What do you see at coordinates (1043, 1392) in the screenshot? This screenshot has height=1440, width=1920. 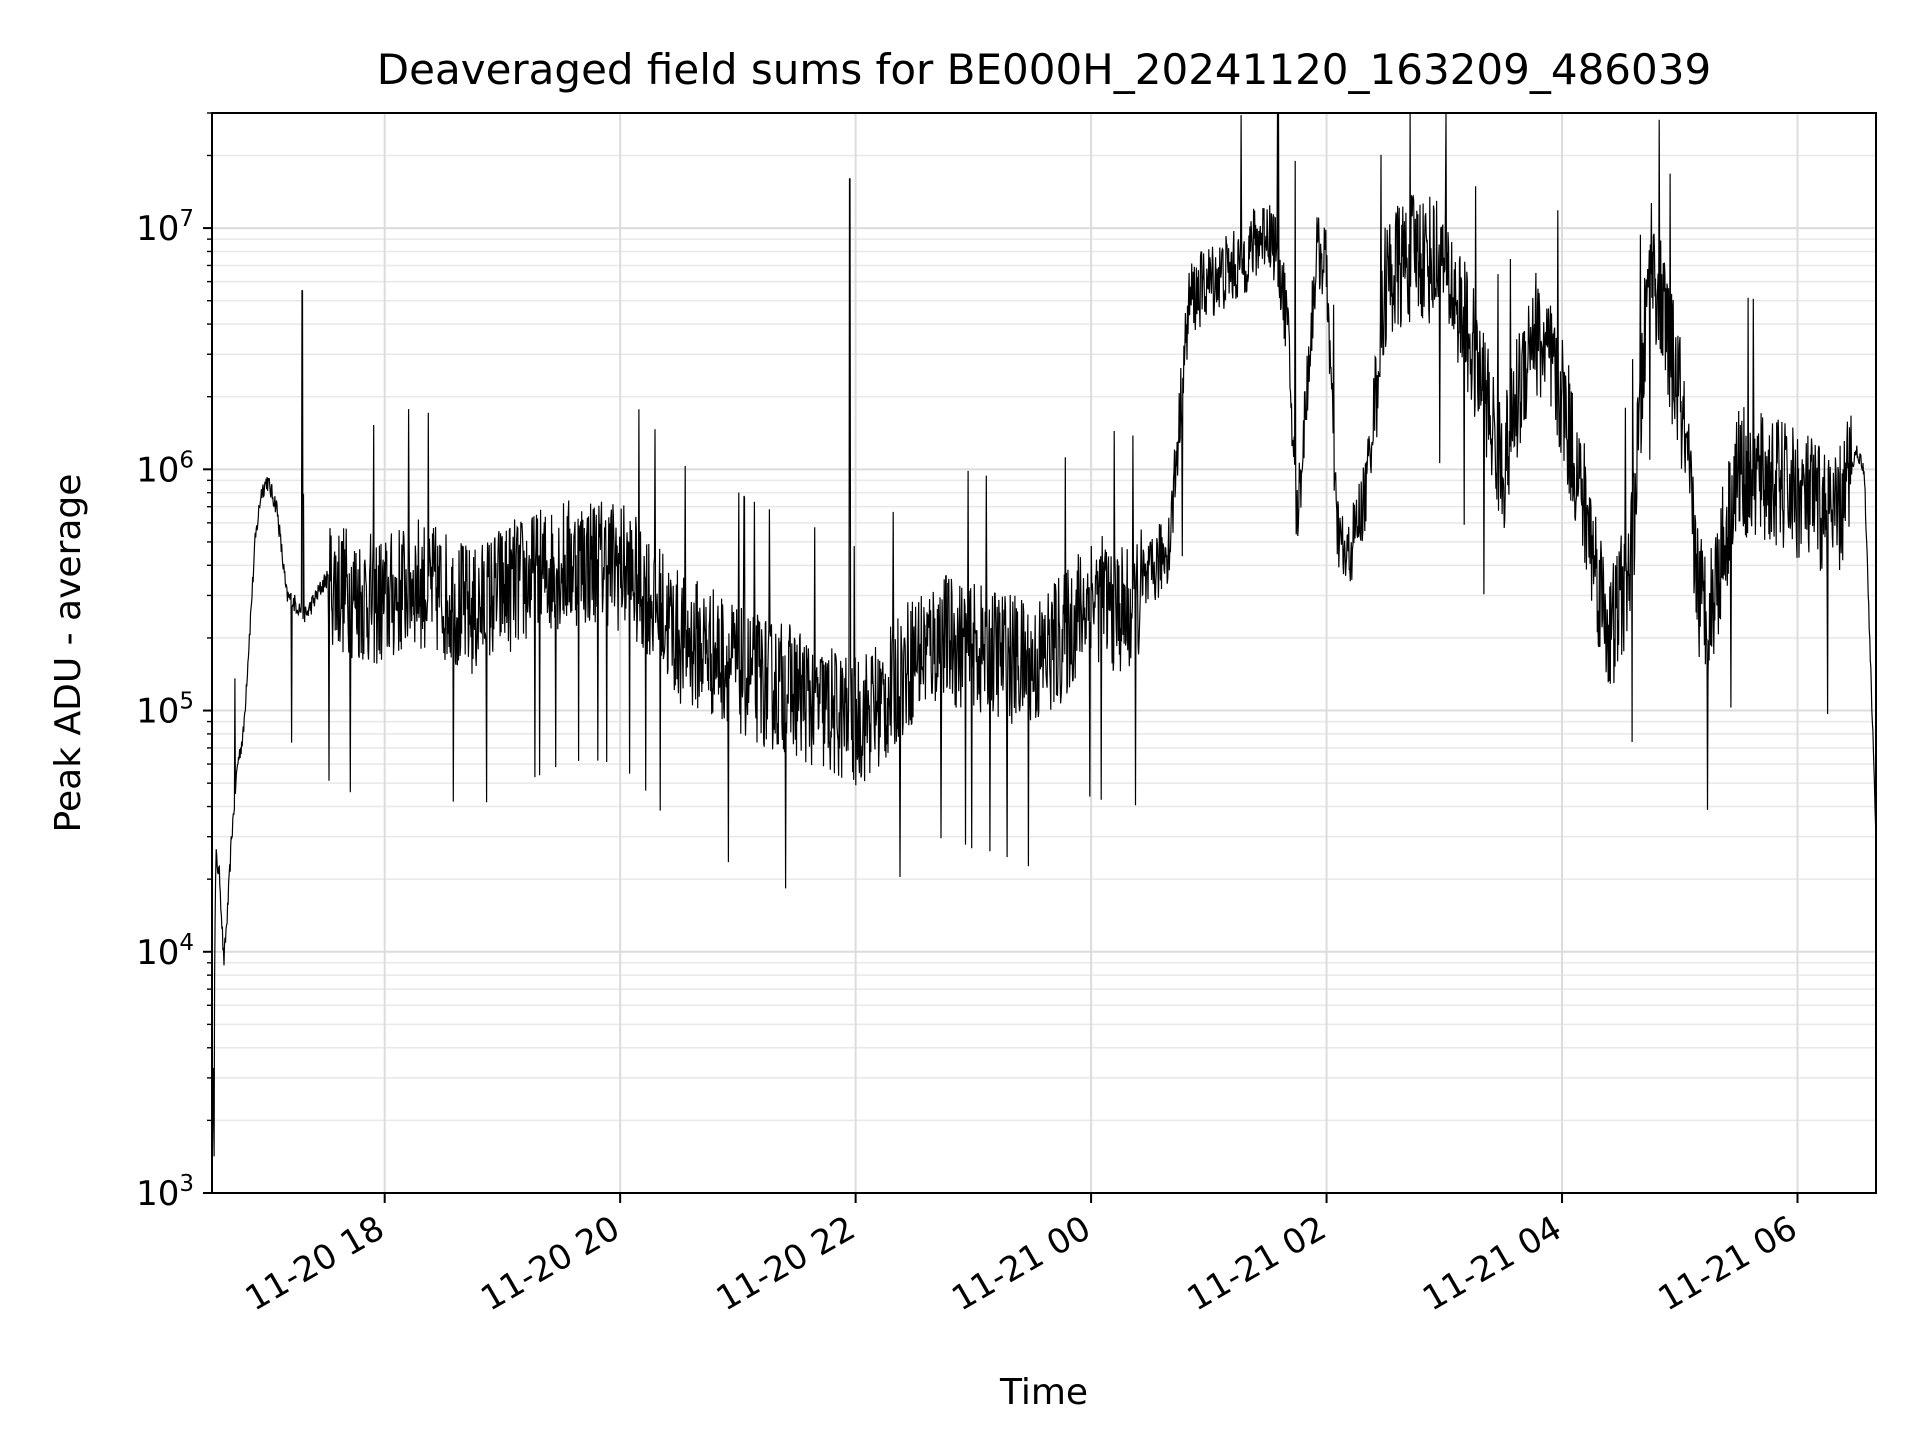 I see `x-axis-label: Time` at bounding box center [1043, 1392].